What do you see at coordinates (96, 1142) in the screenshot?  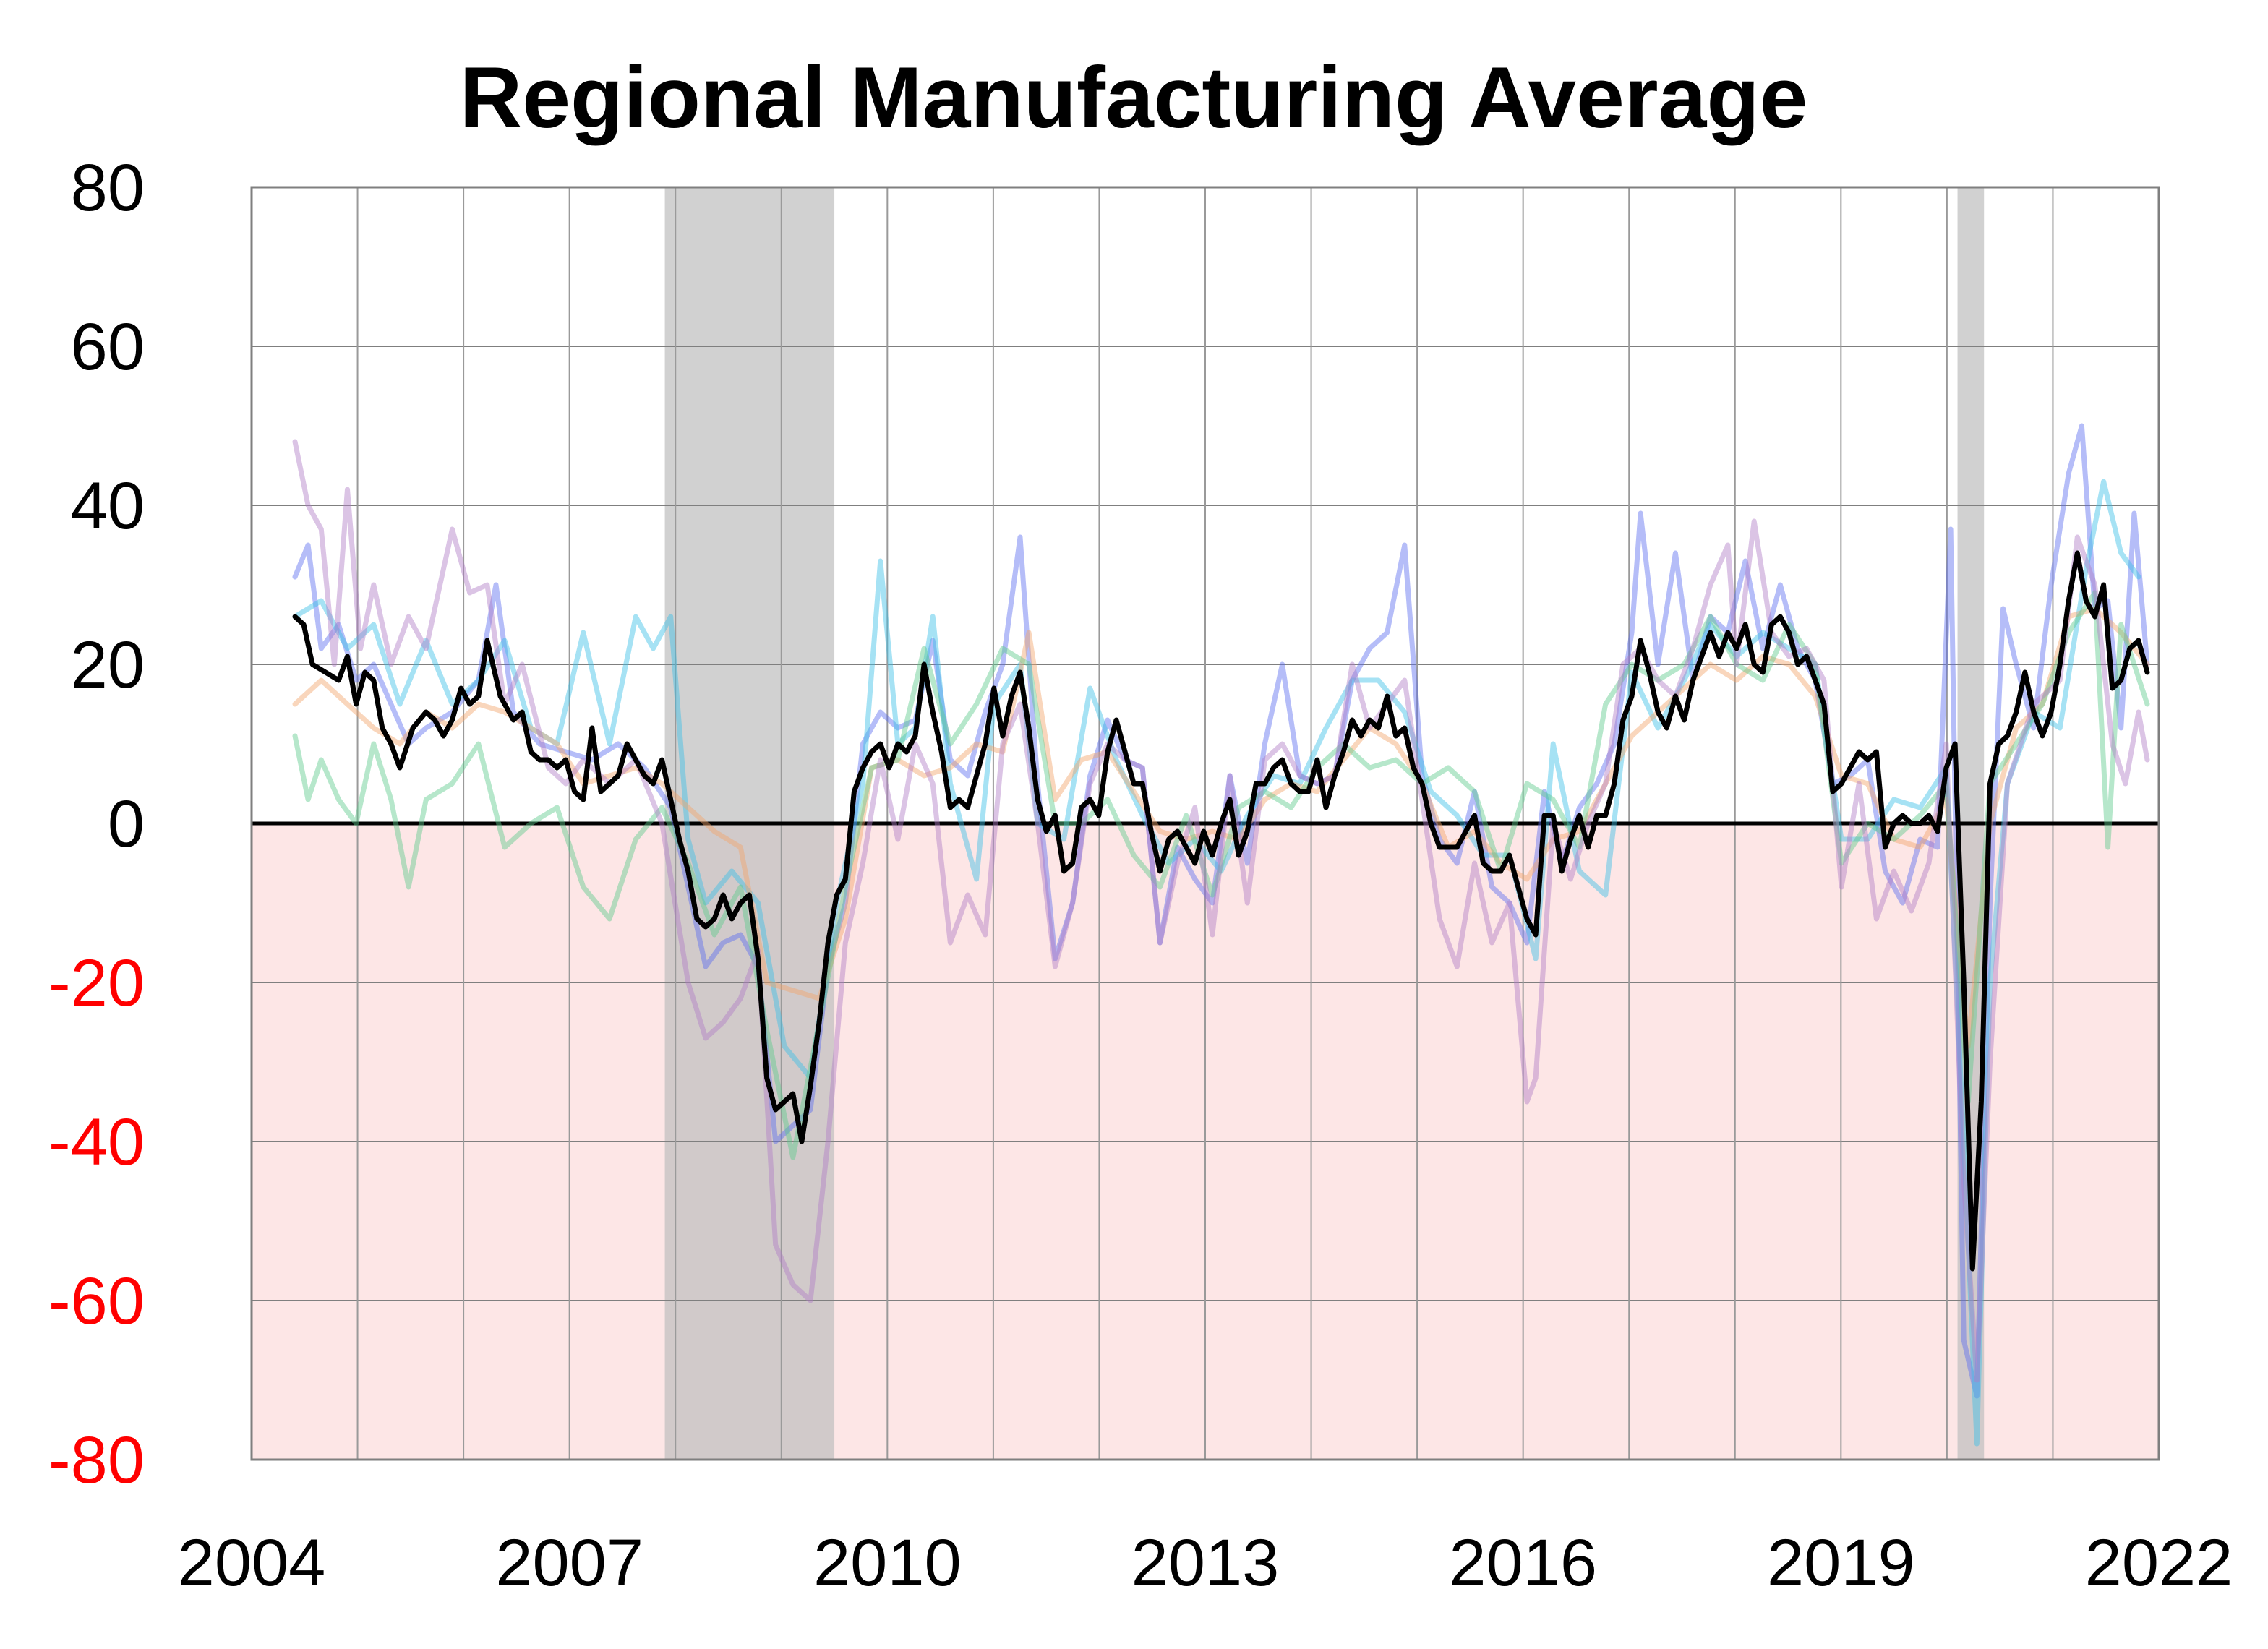 I see `y-tick-label: -40` at bounding box center [96, 1142].